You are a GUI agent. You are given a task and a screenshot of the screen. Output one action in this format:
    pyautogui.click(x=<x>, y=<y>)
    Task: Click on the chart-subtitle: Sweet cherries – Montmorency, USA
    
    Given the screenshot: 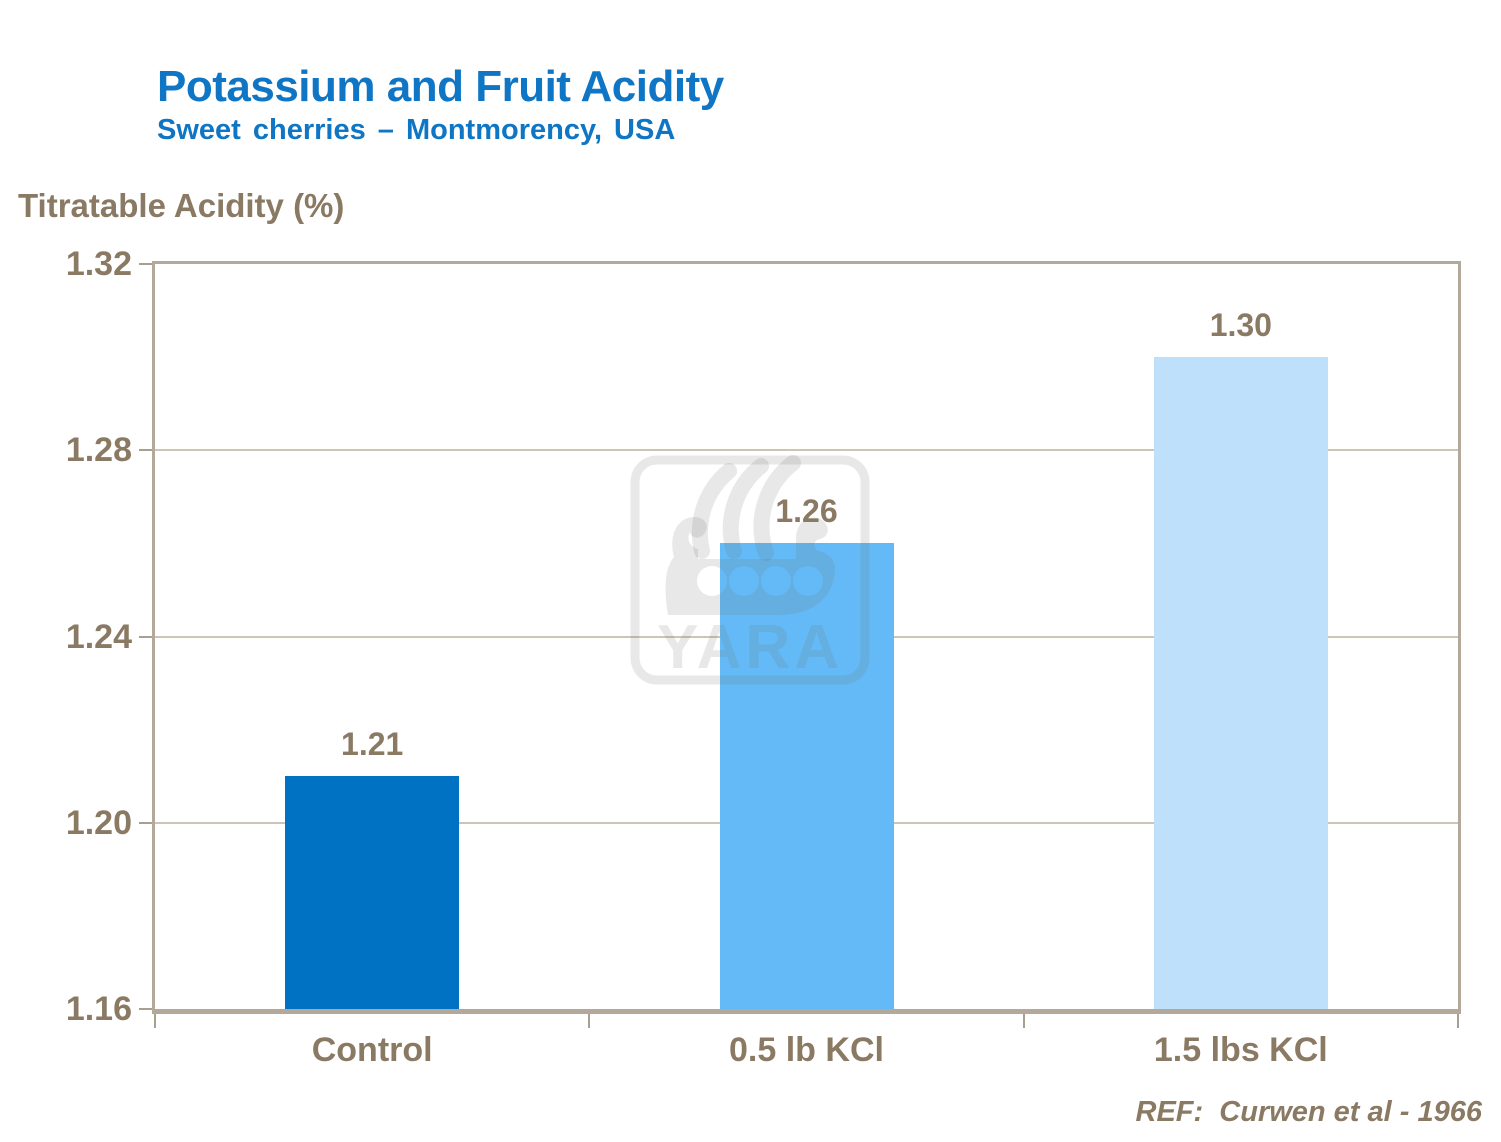 What is the action you would take?
    pyautogui.click(x=416, y=130)
    